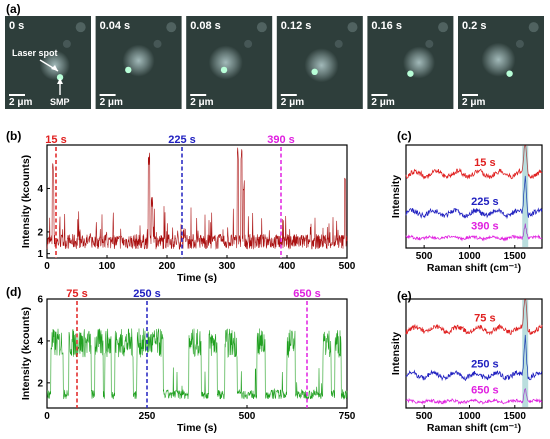  I want to click on frame-time-label: 0.2 s, so click(474, 26).